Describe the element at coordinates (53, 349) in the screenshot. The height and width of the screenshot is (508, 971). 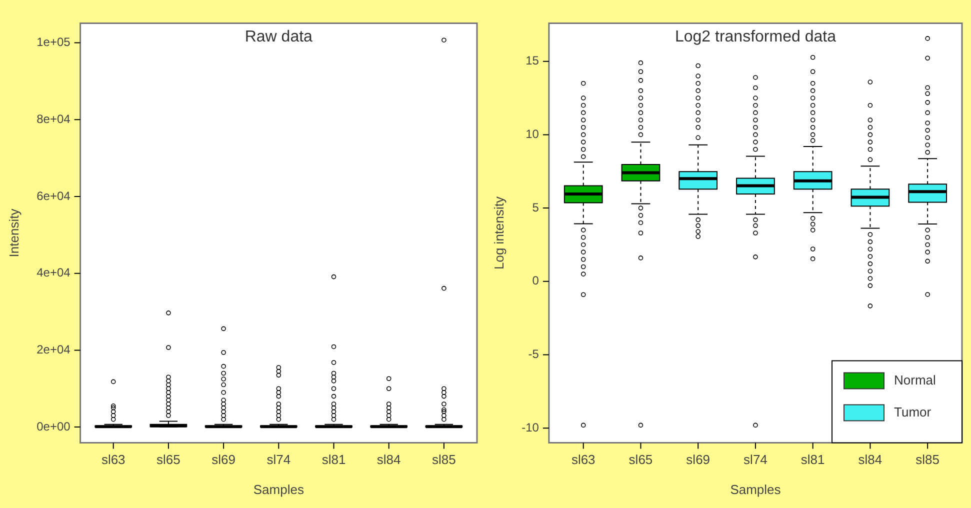
I see `y-tick-label: 2e+04` at that location.